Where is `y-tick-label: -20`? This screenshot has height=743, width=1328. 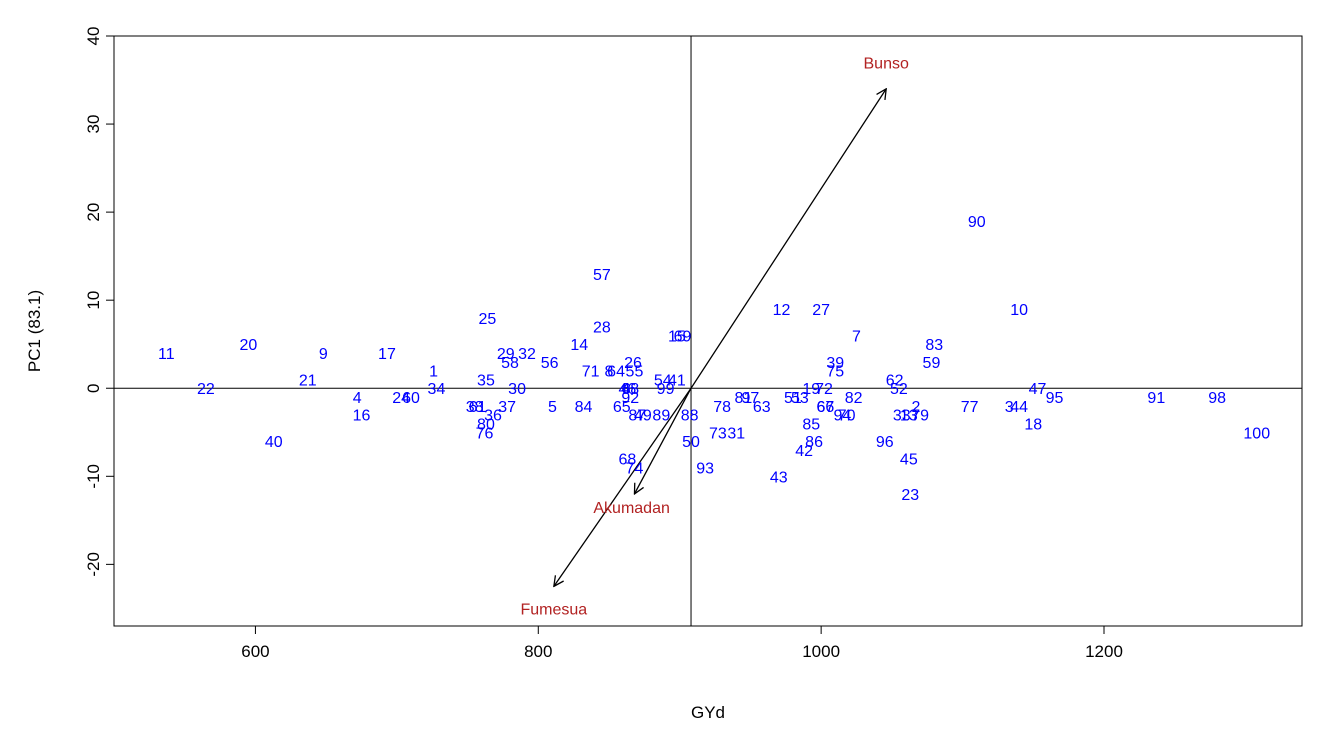
y-tick-label: -20 is located at coordinates (93, 564).